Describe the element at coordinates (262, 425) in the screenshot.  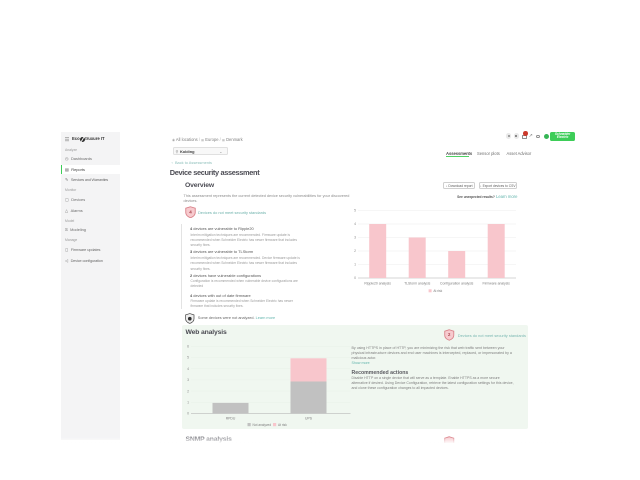
I see `svg-text: Not analyzed` at that location.